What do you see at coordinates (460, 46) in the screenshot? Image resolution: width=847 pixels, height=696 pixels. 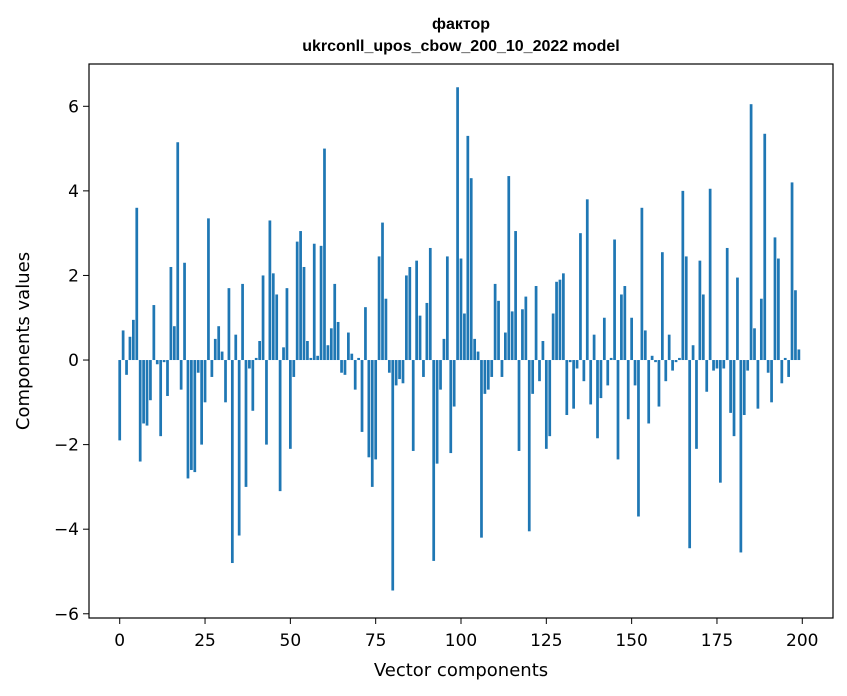 I see `chart-subtitle: ukrconll_upos_cbow_200_10_2022 model` at bounding box center [460, 46].